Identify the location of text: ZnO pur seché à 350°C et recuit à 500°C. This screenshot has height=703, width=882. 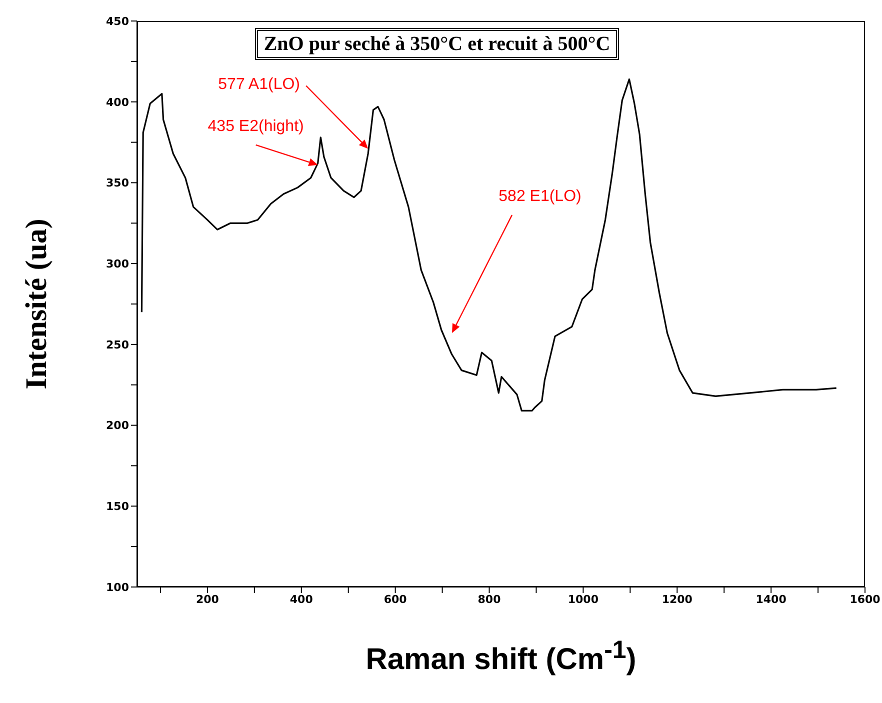
(437, 44).